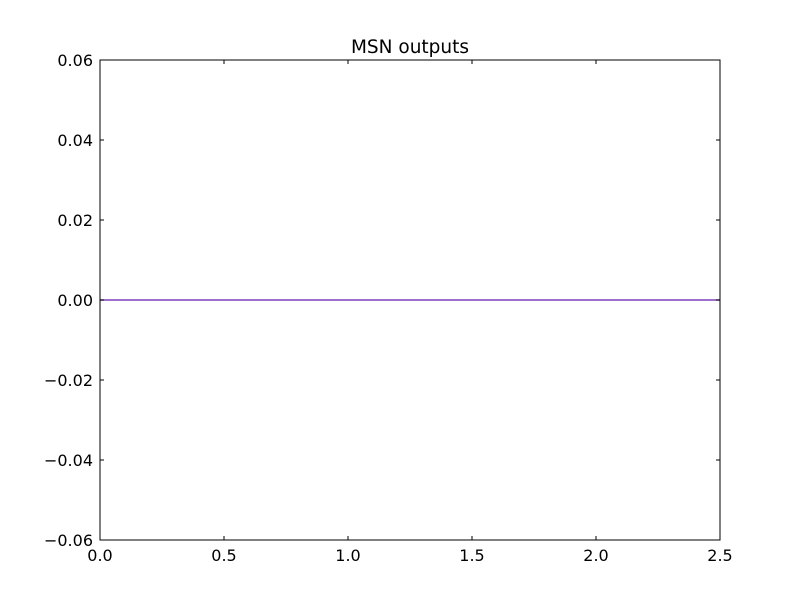 The image size is (800, 605). What do you see at coordinates (223, 555) in the screenshot?
I see `x-tick-label: 0.5` at bounding box center [223, 555].